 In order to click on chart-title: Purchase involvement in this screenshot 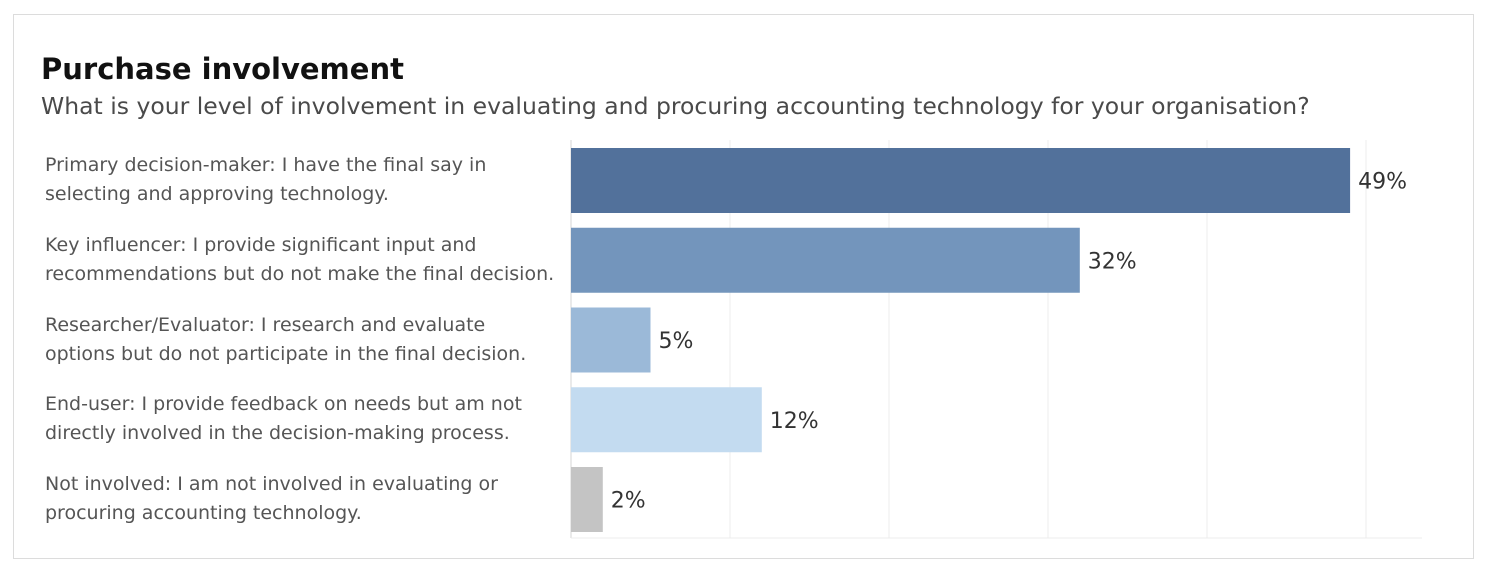, I will do `click(222, 69)`.